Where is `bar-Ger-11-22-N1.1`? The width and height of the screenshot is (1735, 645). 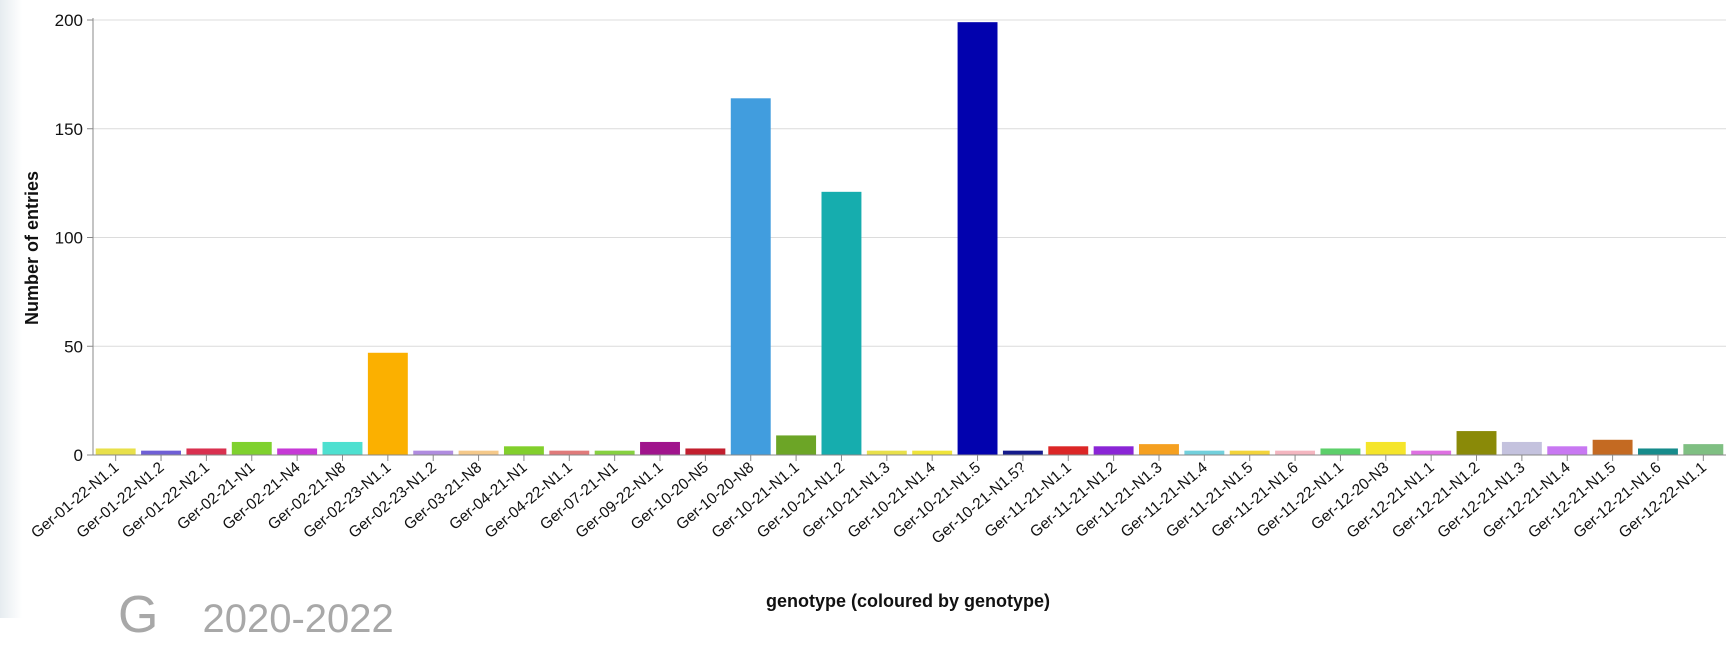
bar-Ger-11-22-N1.1 is located at coordinates (1340, 451).